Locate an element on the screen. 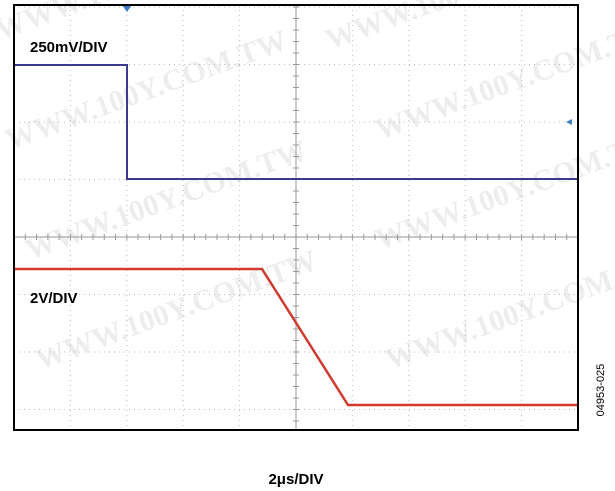 This screenshot has width=615, height=491. channel2-scale: 2V/DIV is located at coordinates (54, 298).